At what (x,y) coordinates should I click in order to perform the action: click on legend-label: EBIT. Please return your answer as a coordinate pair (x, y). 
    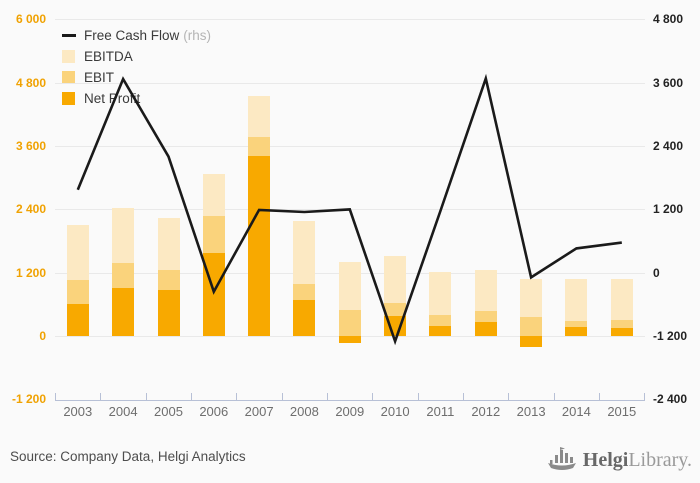
    Looking at the image, I should click on (99, 77).